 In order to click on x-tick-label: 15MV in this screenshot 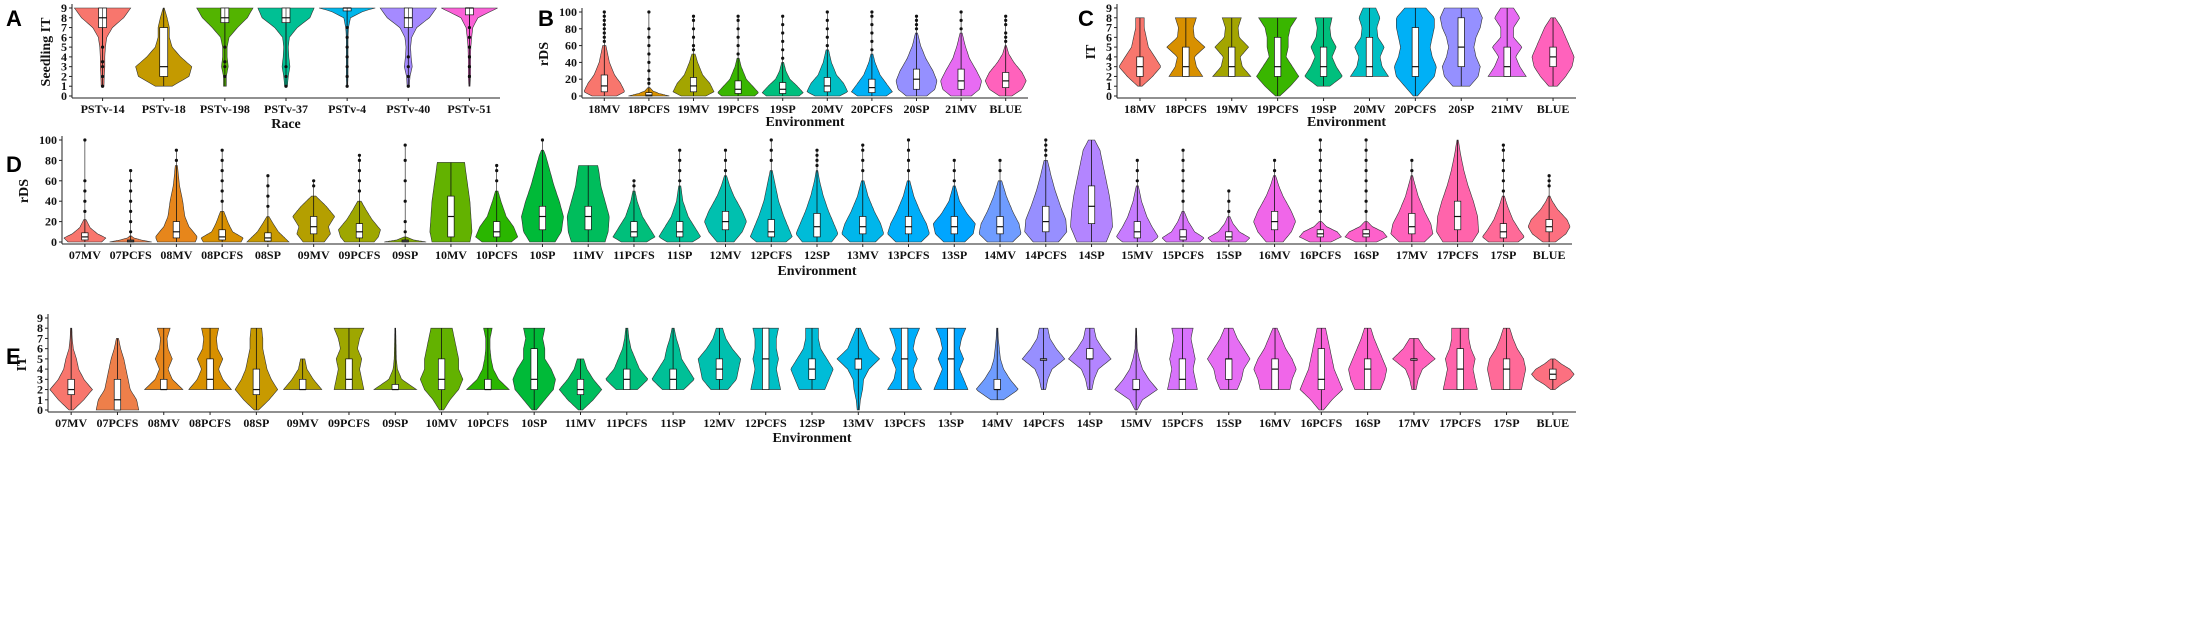, I will do `click(1137, 255)`.